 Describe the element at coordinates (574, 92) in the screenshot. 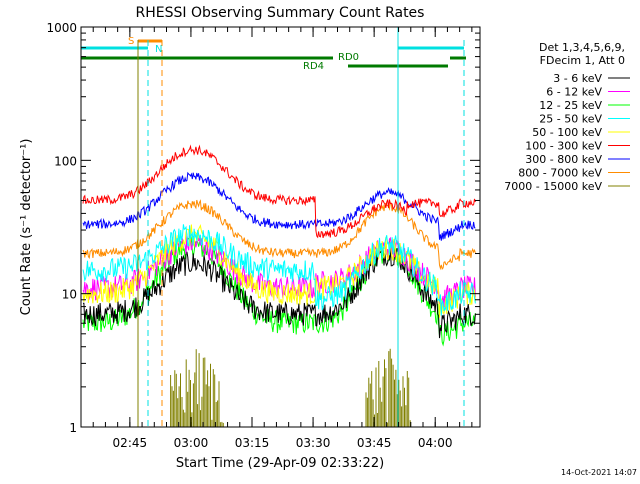

I see `legend-label-6-12-kev: 6 - 12 keV` at that location.